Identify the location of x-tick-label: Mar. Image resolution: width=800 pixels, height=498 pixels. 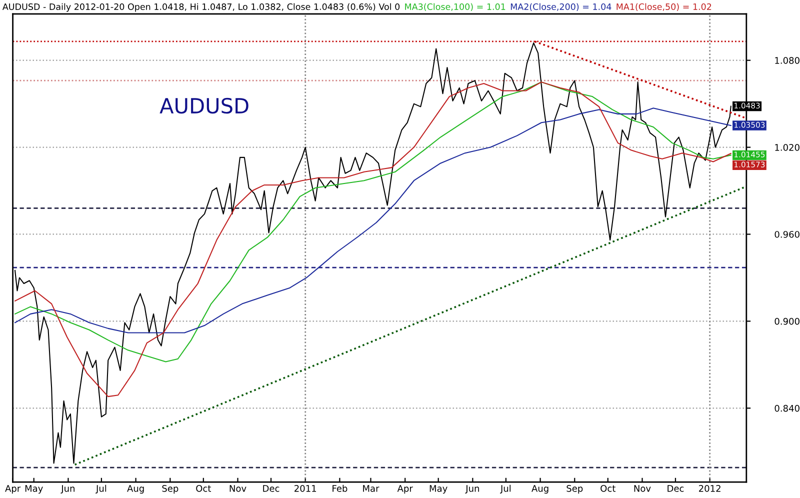
(371, 488).